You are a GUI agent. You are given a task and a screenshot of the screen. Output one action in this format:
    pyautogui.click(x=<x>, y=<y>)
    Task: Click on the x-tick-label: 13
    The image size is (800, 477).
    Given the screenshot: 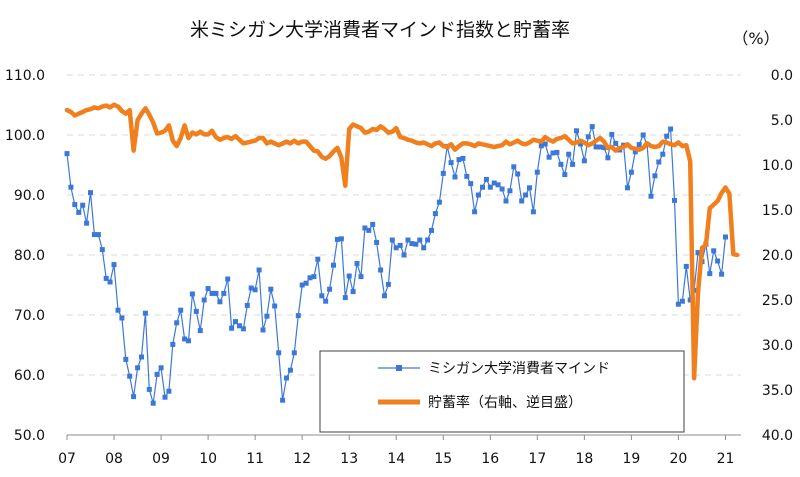 What is the action you would take?
    pyautogui.click(x=349, y=459)
    